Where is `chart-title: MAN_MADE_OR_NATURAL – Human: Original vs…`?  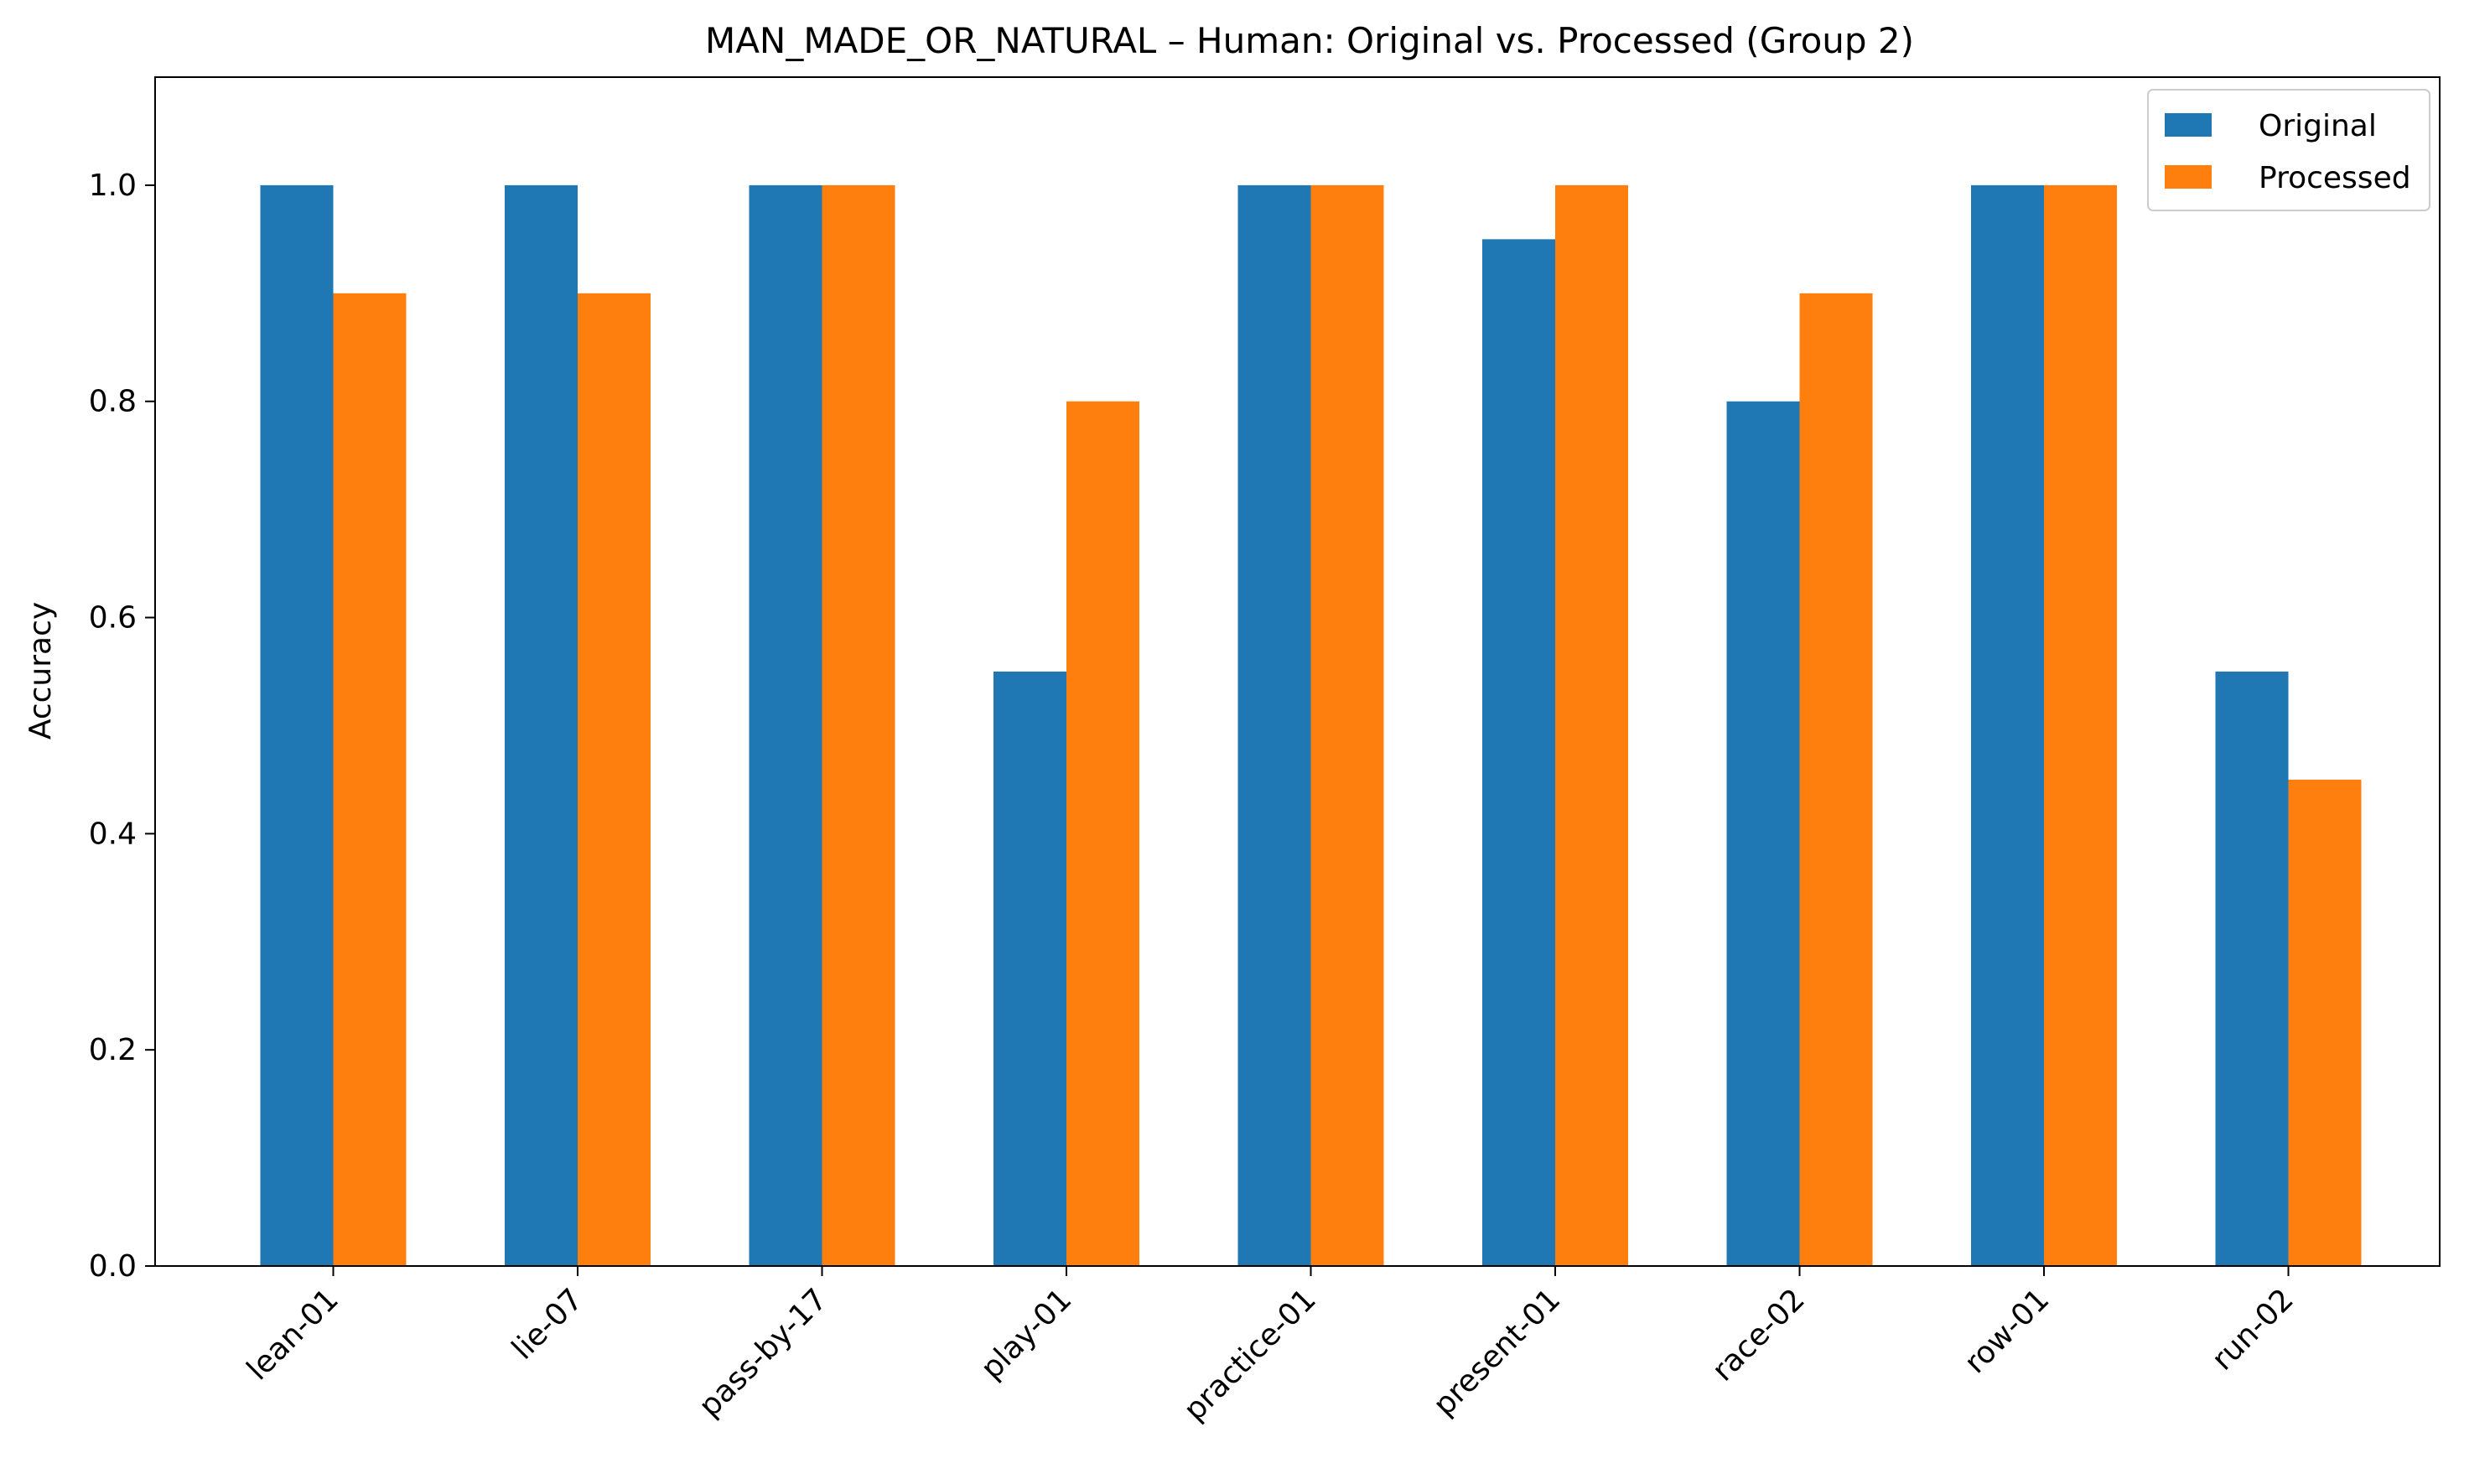 chart-title: MAN_MADE_OR_NATURAL – Human: Original vs… is located at coordinates (1309, 40).